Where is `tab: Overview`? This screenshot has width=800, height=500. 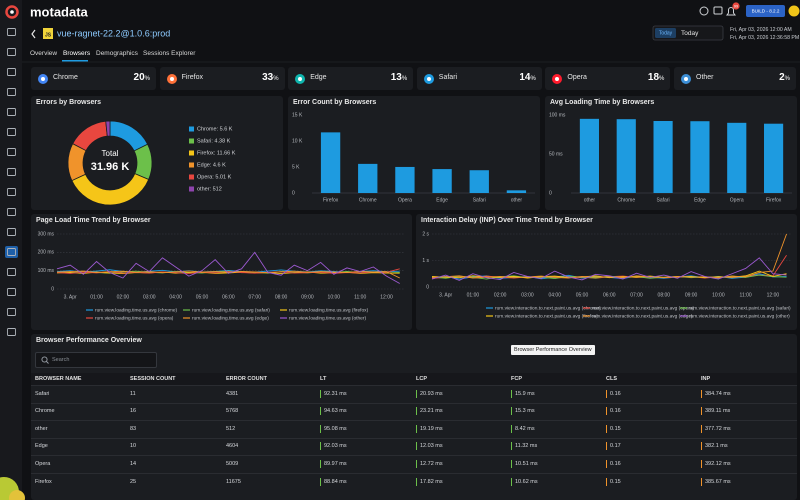
tab: Overview is located at coordinates (44, 53).